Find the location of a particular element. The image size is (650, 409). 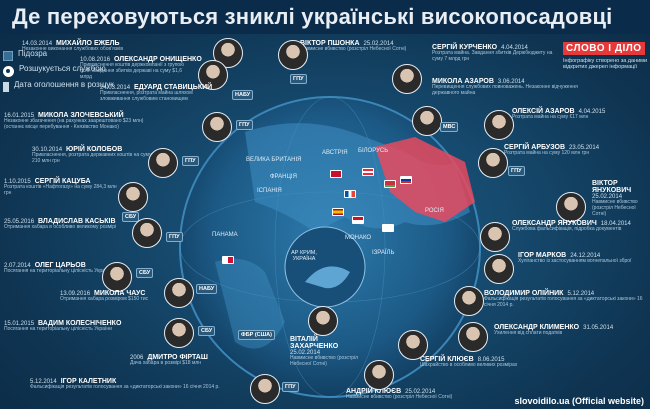

label-russia: РОСІЯ is located at coordinates (434, 211).